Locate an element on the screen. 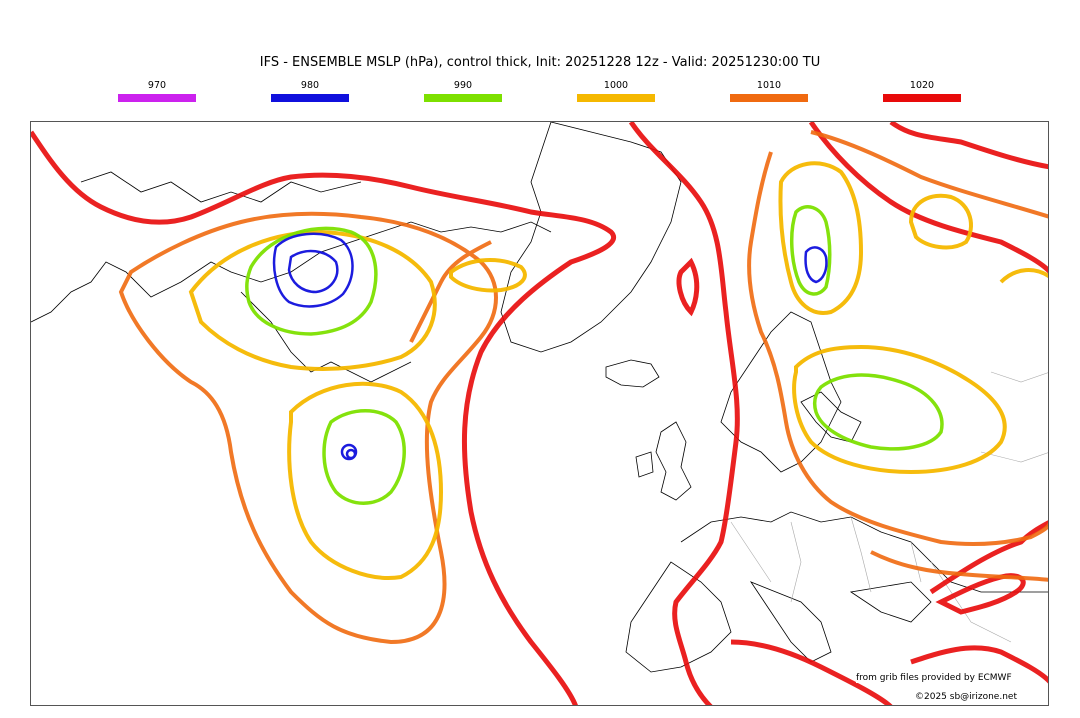  credit-source: from grib files provided by ECMWF is located at coordinates (934, 678).